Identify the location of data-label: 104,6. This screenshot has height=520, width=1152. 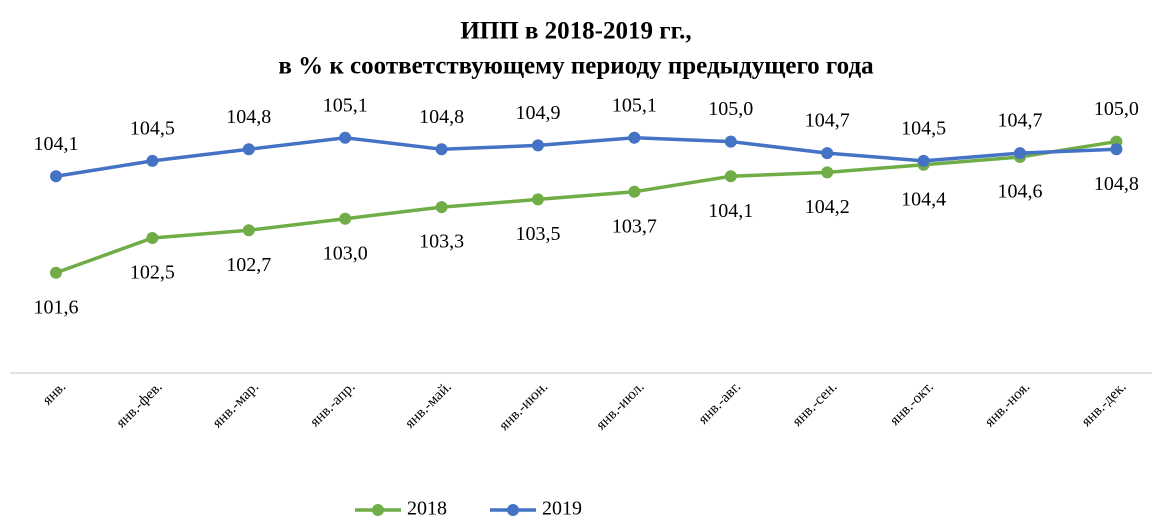
(1020, 192).